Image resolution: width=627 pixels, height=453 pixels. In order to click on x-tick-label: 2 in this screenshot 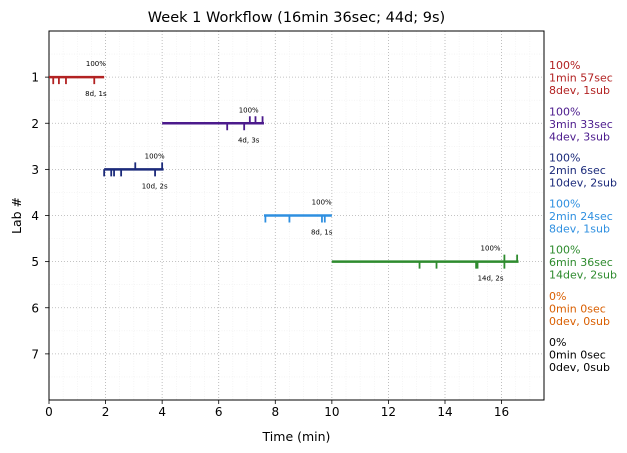, I will do `click(106, 412)`.